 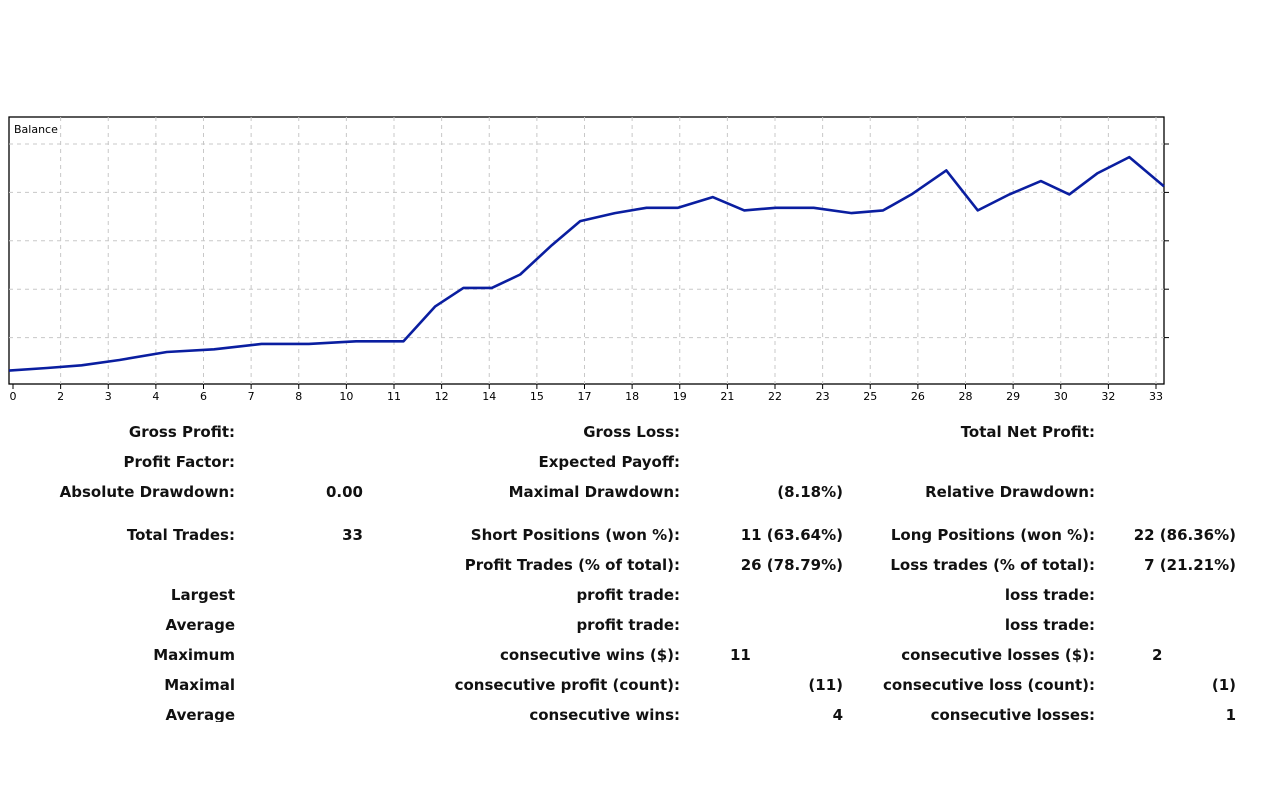 What do you see at coordinates (352, 535) in the screenshot?
I see `stat-value: 33` at bounding box center [352, 535].